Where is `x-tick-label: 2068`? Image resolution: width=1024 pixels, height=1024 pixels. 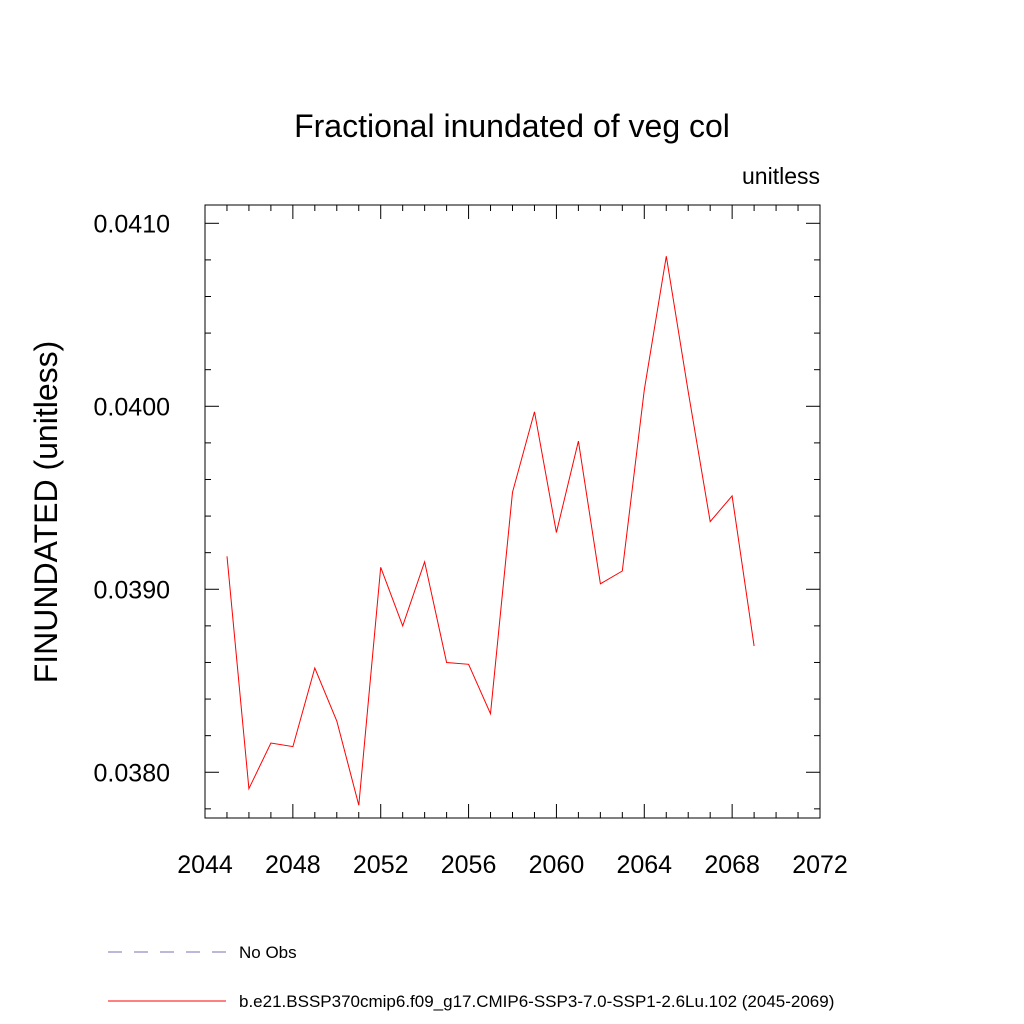 x-tick-label: 2068 is located at coordinates (732, 865).